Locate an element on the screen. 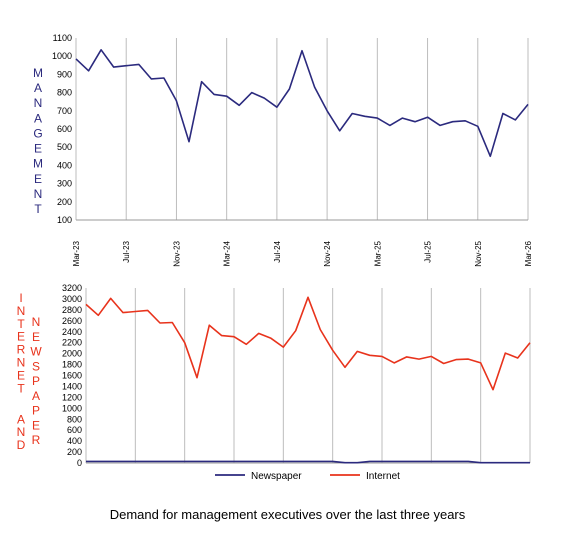 The height and width of the screenshot is (539, 575). y-axis-label-letter: I is located at coordinates (20, 298).